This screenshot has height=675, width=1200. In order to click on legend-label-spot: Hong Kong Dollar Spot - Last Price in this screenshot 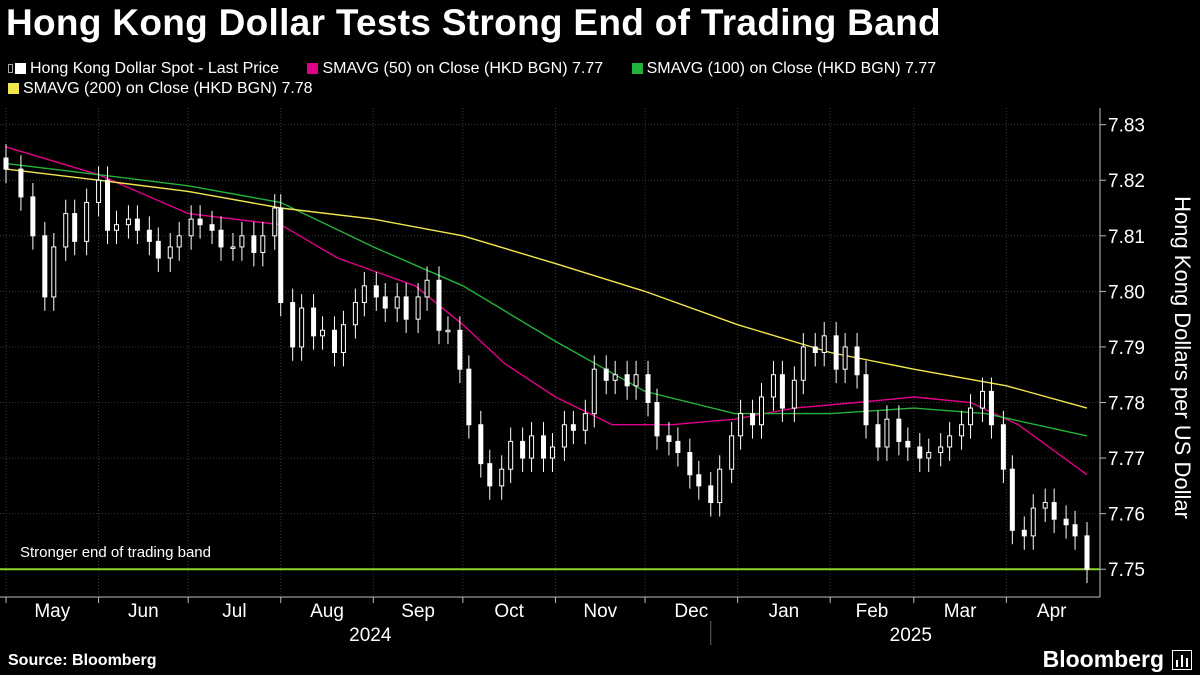, I will do `click(155, 68)`.